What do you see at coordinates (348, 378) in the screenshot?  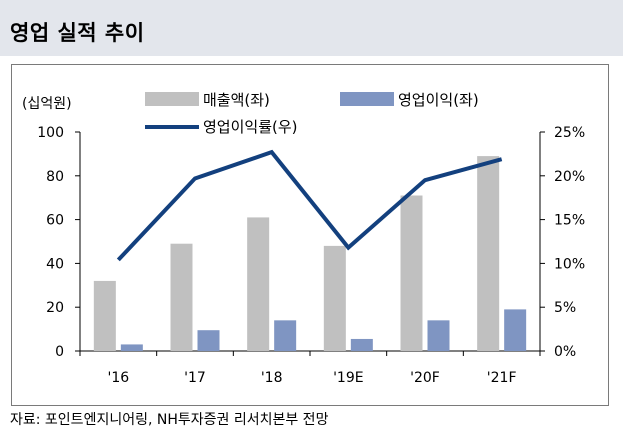 I see `x-tick-label: '19E` at bounding box center [348, 378].